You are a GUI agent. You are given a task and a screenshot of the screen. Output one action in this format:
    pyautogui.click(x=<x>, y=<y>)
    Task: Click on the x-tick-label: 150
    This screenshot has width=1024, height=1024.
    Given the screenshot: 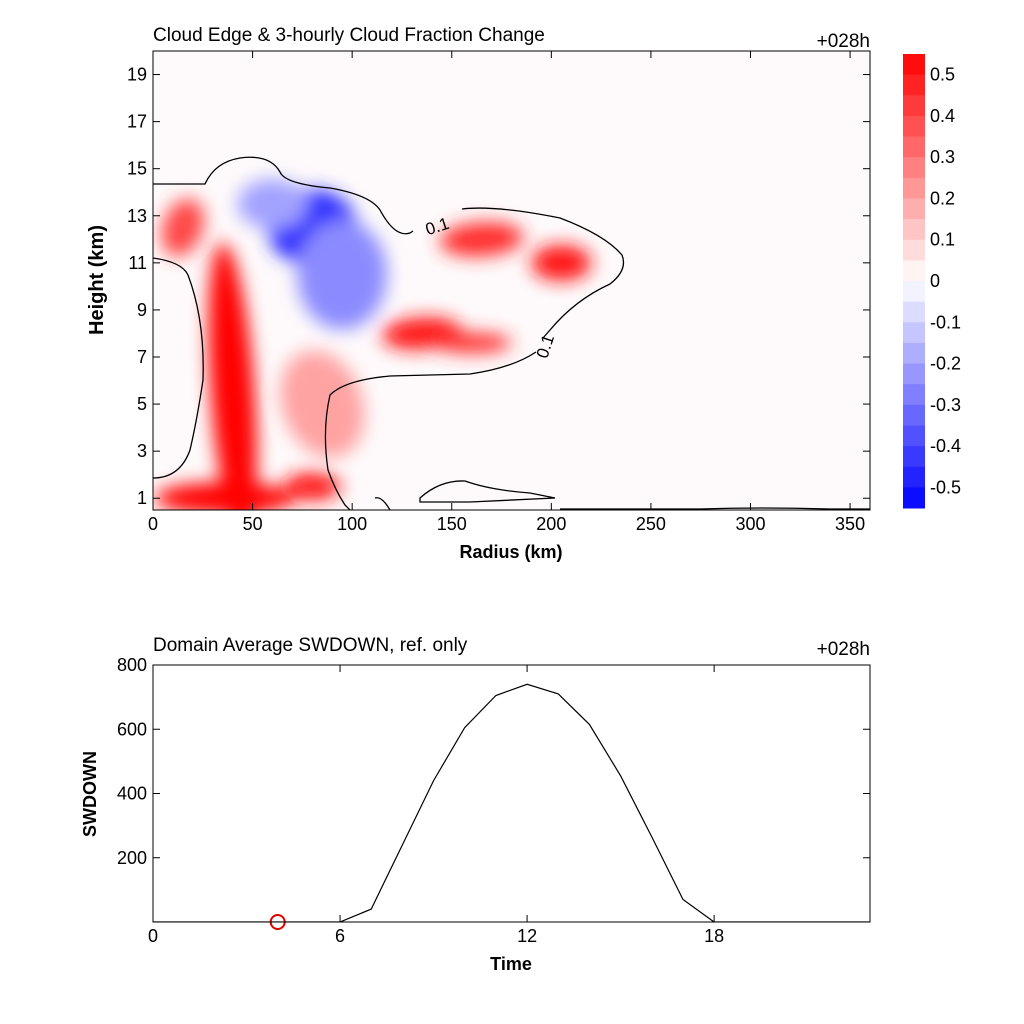 What is the action you would take?
    pyautogui.click(x=452, y=524)
    